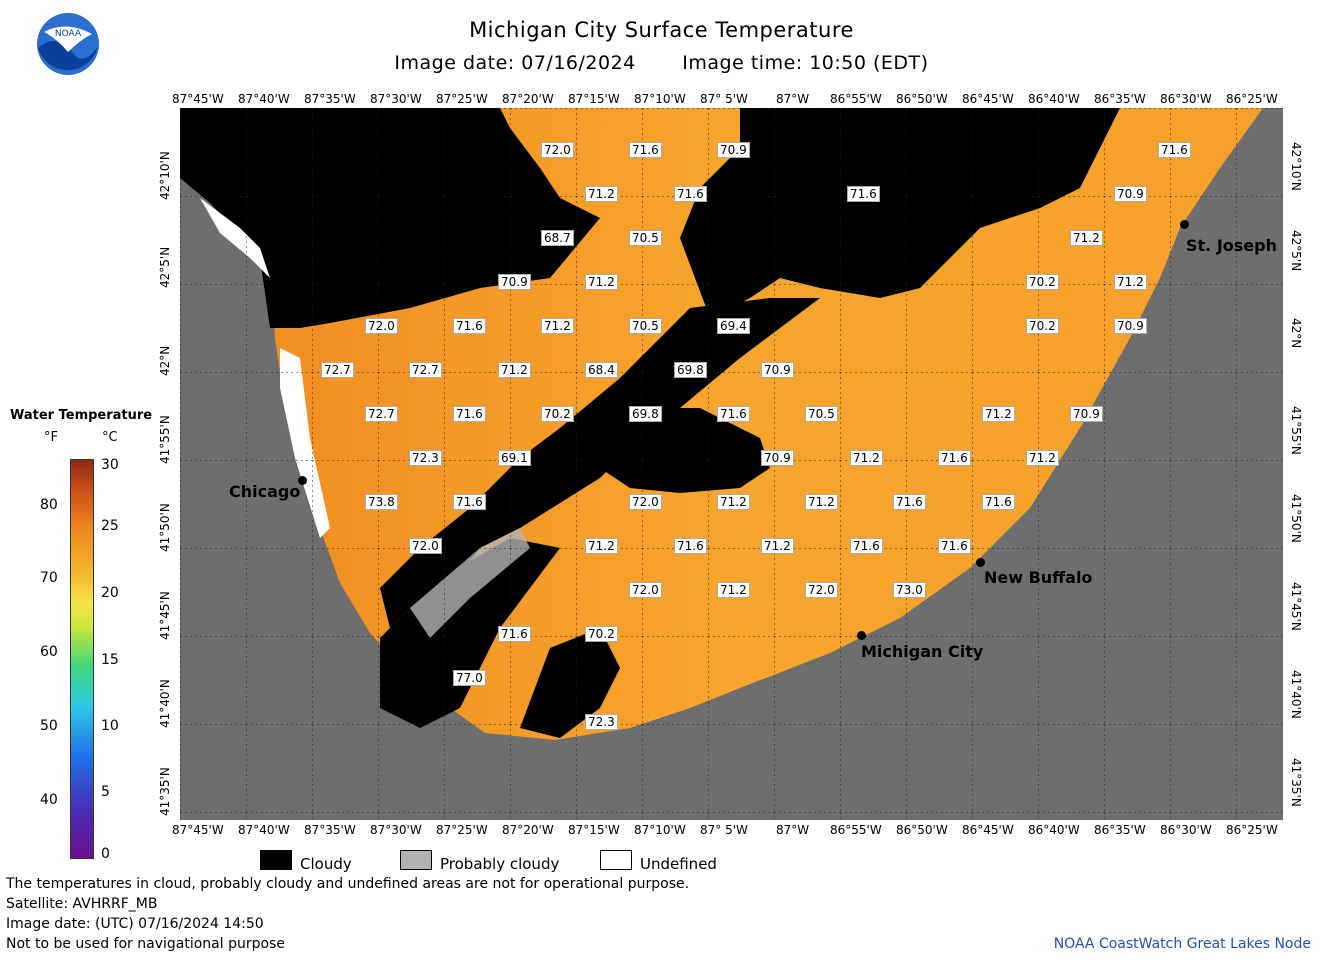 This screenshot has width=1323, height=960. What do you see at coordinates (557, 238) in the screenshot?
I see `temperature-value-label: 68.7` at bounding box center [557, 238].